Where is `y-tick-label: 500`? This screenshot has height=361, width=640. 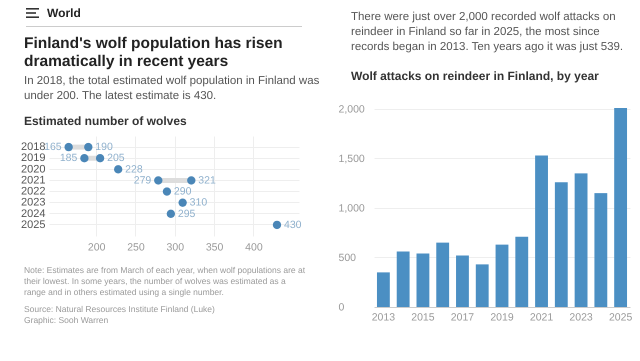 y-tick-label: 500 is located at coordinates (347, 258).